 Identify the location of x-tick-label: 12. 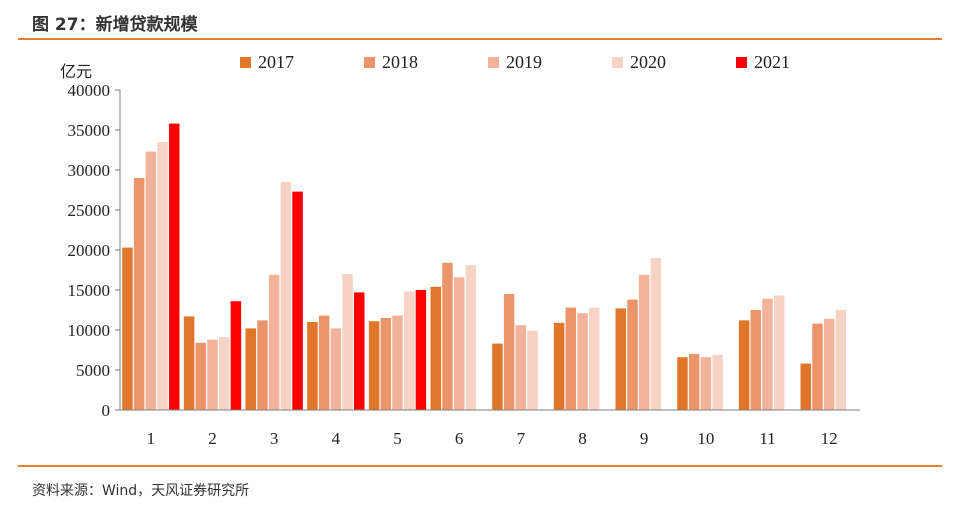
(829, 438).